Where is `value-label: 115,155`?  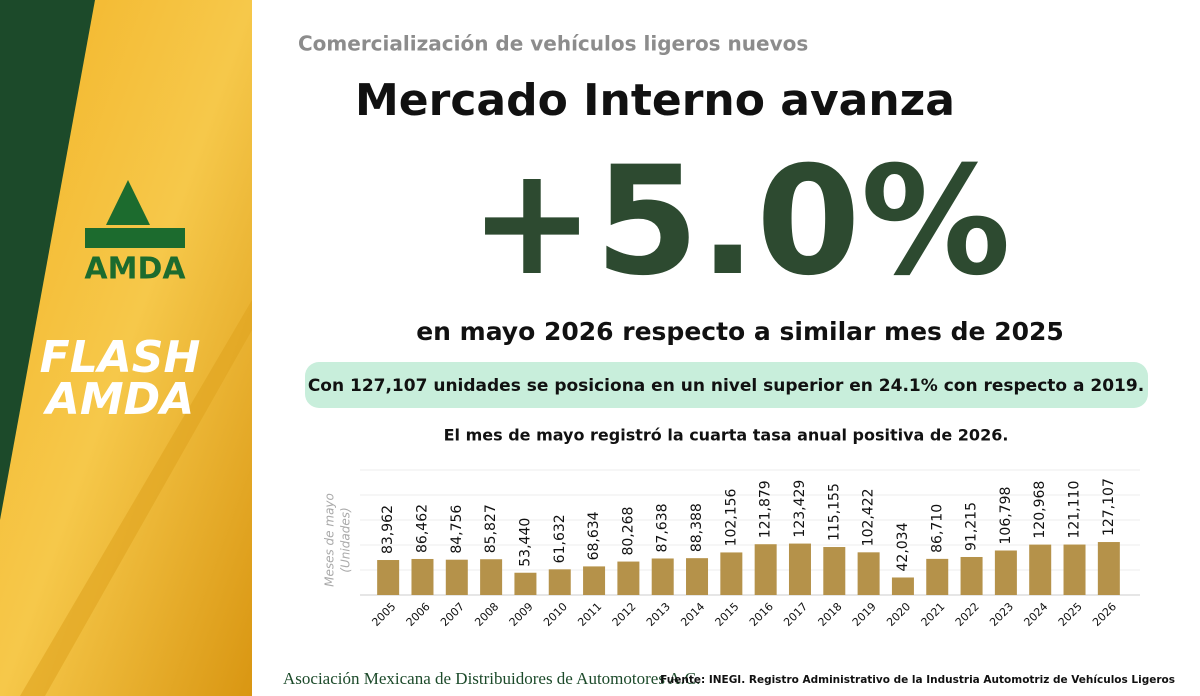
value-label: 115,155 is located at coordinates (834, 512).